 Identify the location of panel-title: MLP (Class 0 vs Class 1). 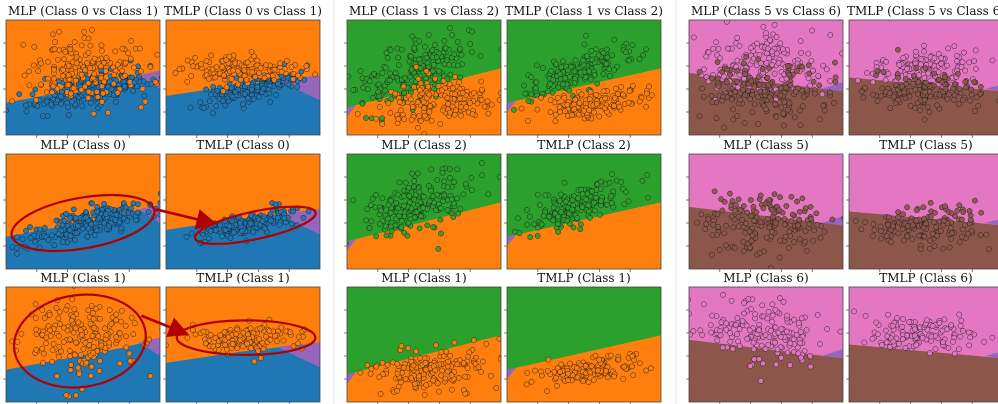
(83, 11).